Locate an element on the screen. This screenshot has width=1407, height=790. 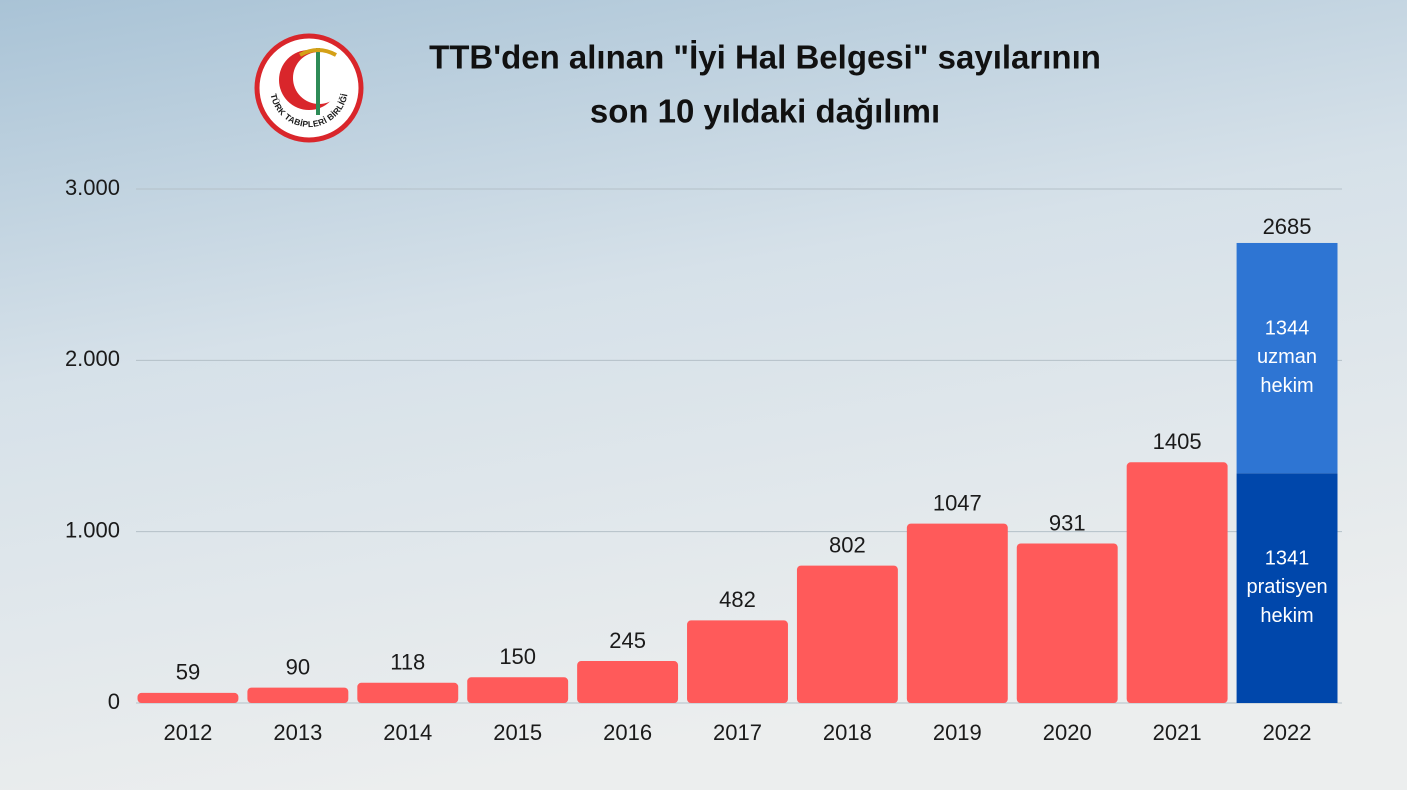
y-tick-label: 1.000 is located at coordinates (92, 529).